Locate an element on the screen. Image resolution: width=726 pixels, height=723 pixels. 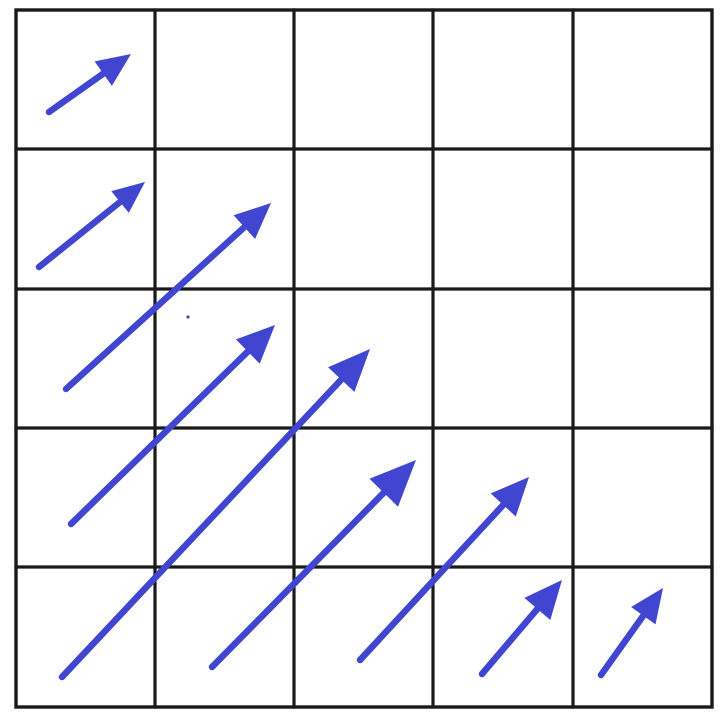
stray-mark is located at coordinates (188, 317).